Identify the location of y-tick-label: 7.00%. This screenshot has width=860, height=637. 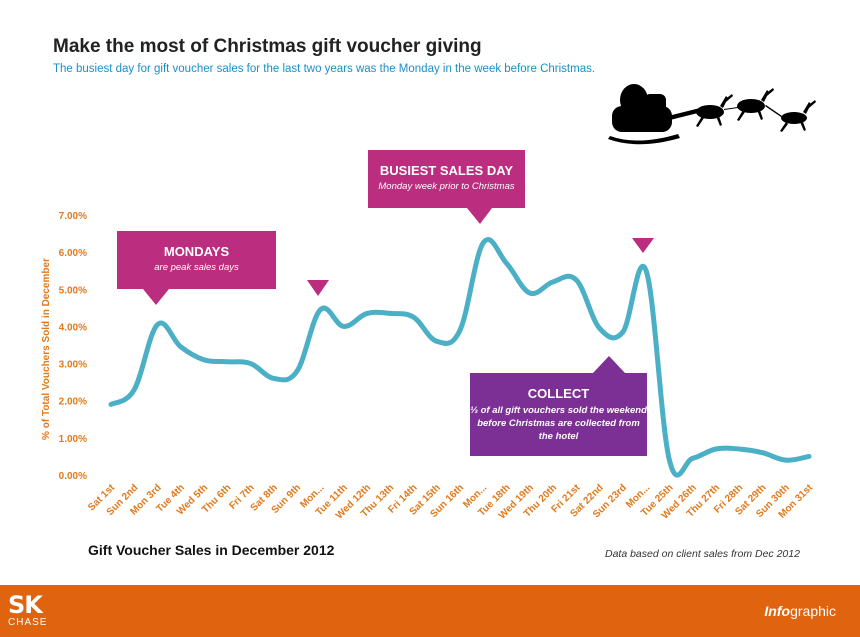
(73, 216).